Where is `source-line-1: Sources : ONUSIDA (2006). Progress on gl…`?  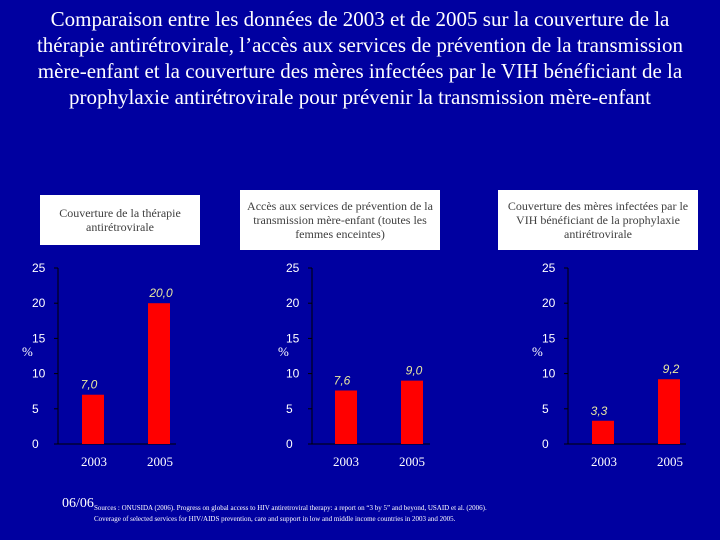 source-line-1: Sources : ONUSIDA (2006). Progress on gl… is located at coordinates (290, 508).